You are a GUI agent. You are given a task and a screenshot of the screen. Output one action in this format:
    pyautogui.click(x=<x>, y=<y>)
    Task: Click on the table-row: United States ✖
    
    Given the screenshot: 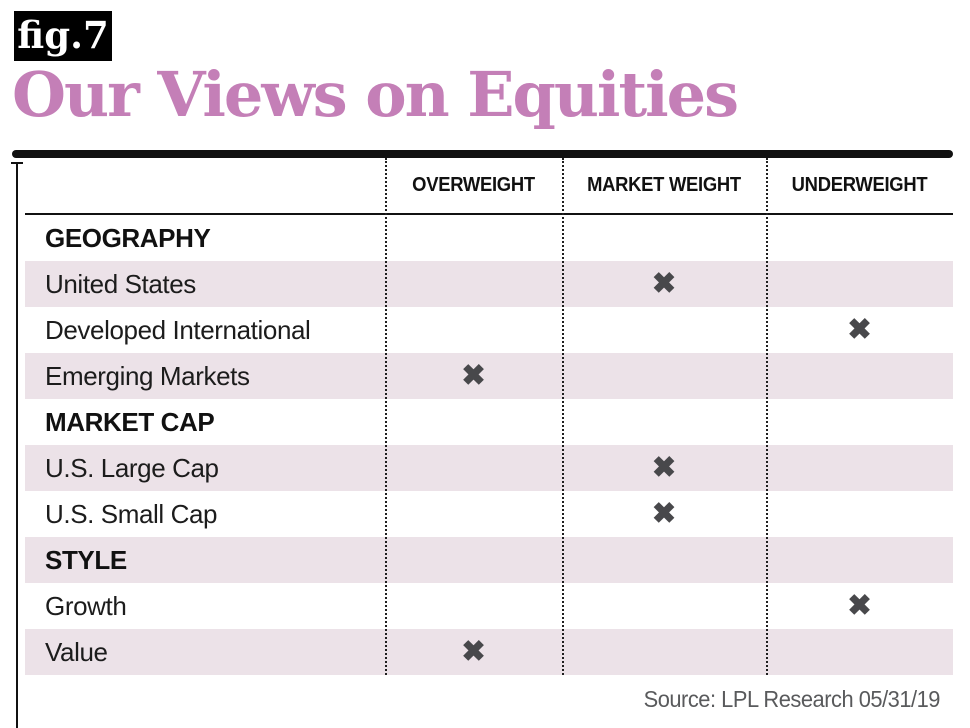 What is the action you would take?
    pyautogui.click(x=489, y=284)
    